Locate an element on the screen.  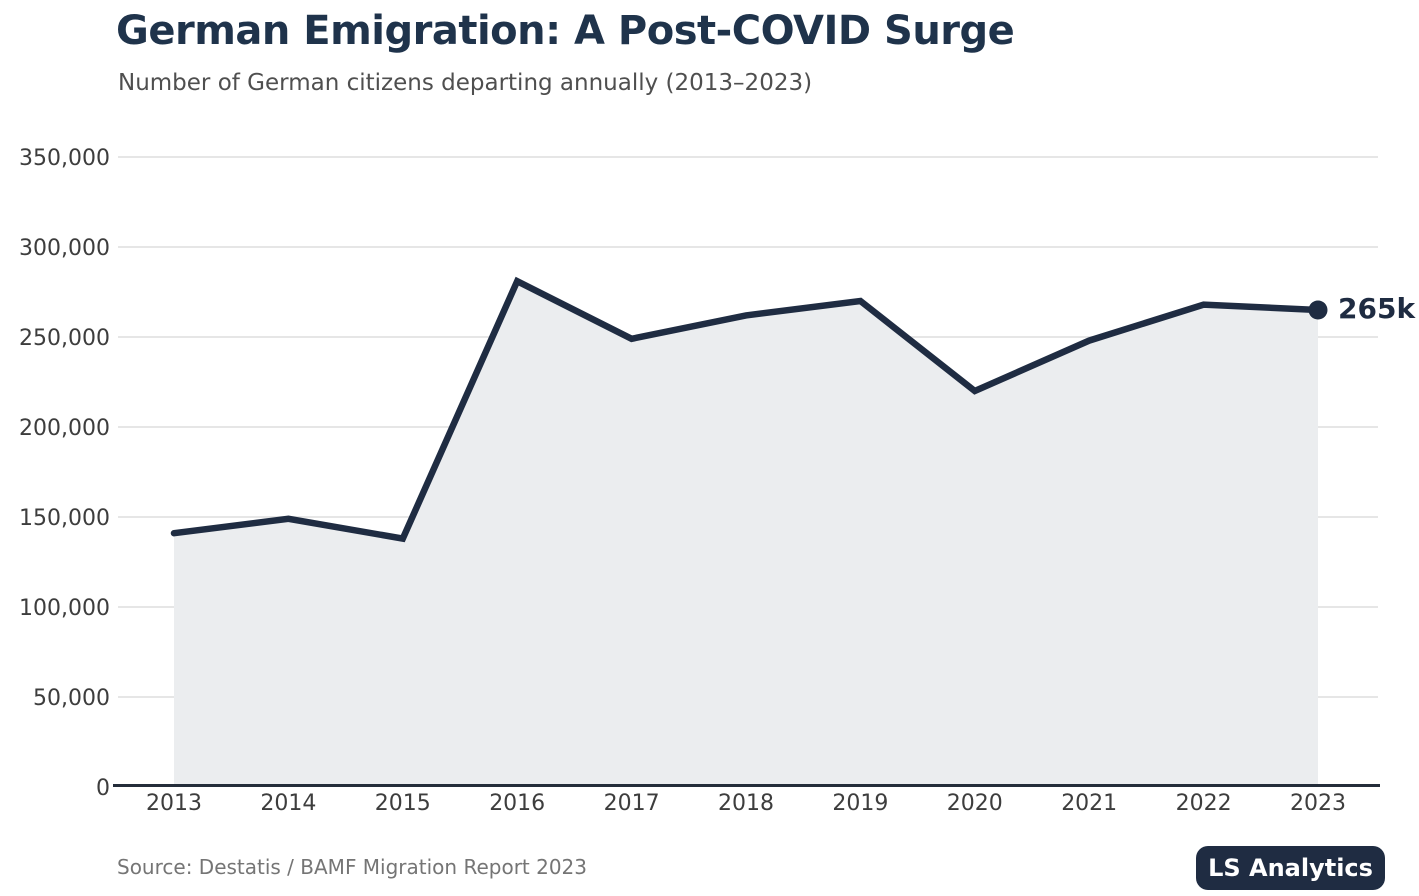
x-tick-label: 2014 is located at coordinates (288, 803).